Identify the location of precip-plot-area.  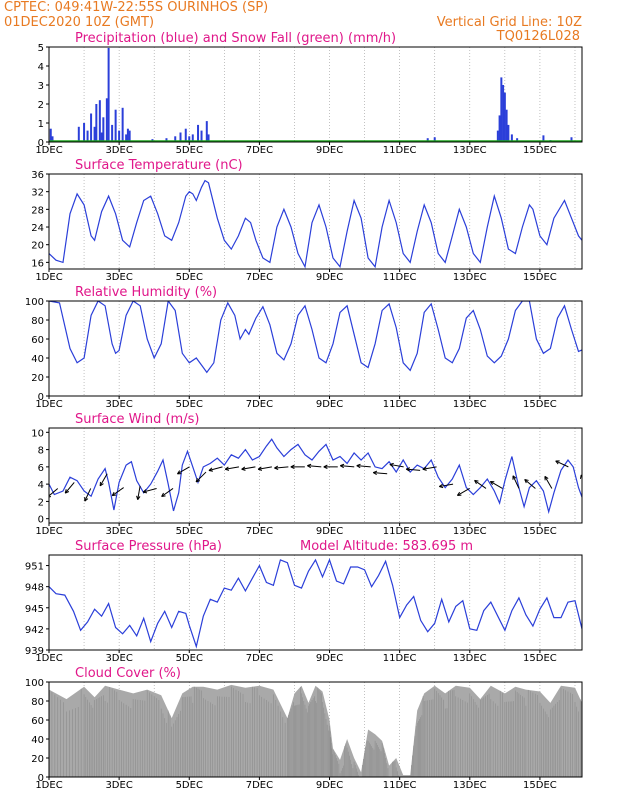
(315, 94).